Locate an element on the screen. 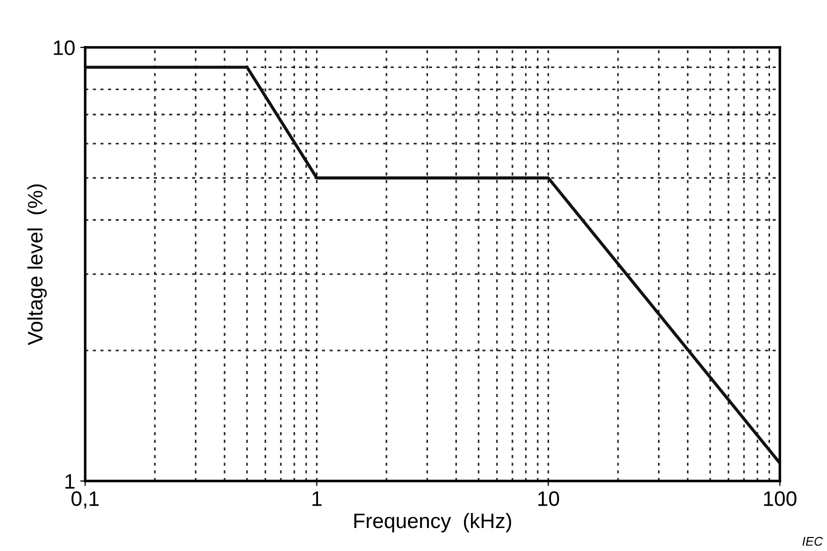 The height and width of the screenshot is (551, 827). x-tick-label: 100 is located at coordinates (780, 498).